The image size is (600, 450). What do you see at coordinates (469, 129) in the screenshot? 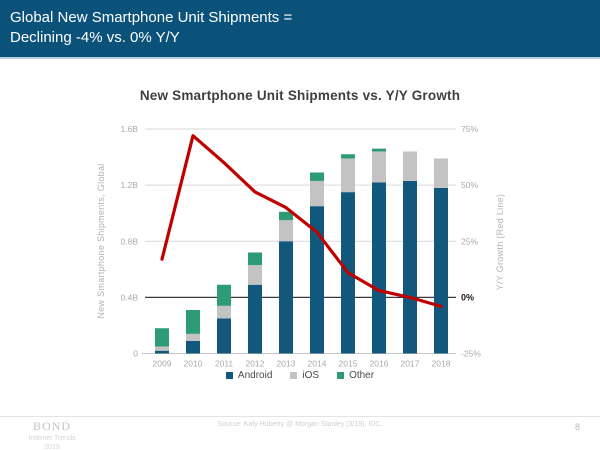
I see `right-axis-tick-label: 75%` at bounding box center [469, 129].